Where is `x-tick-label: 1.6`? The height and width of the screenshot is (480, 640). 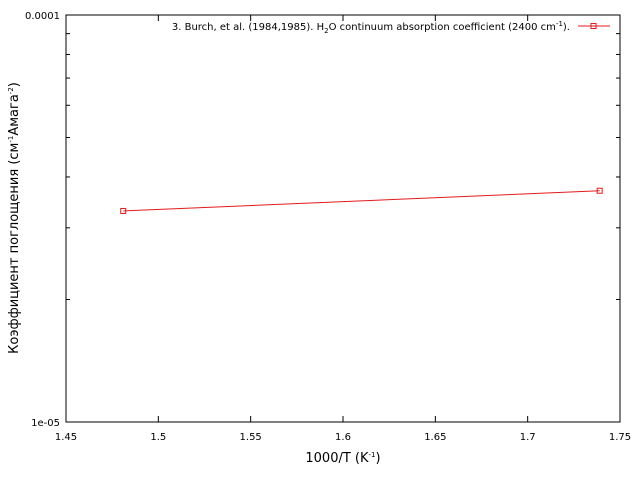 x-tick-label: 1.6 is located at coordinates (343, 437).